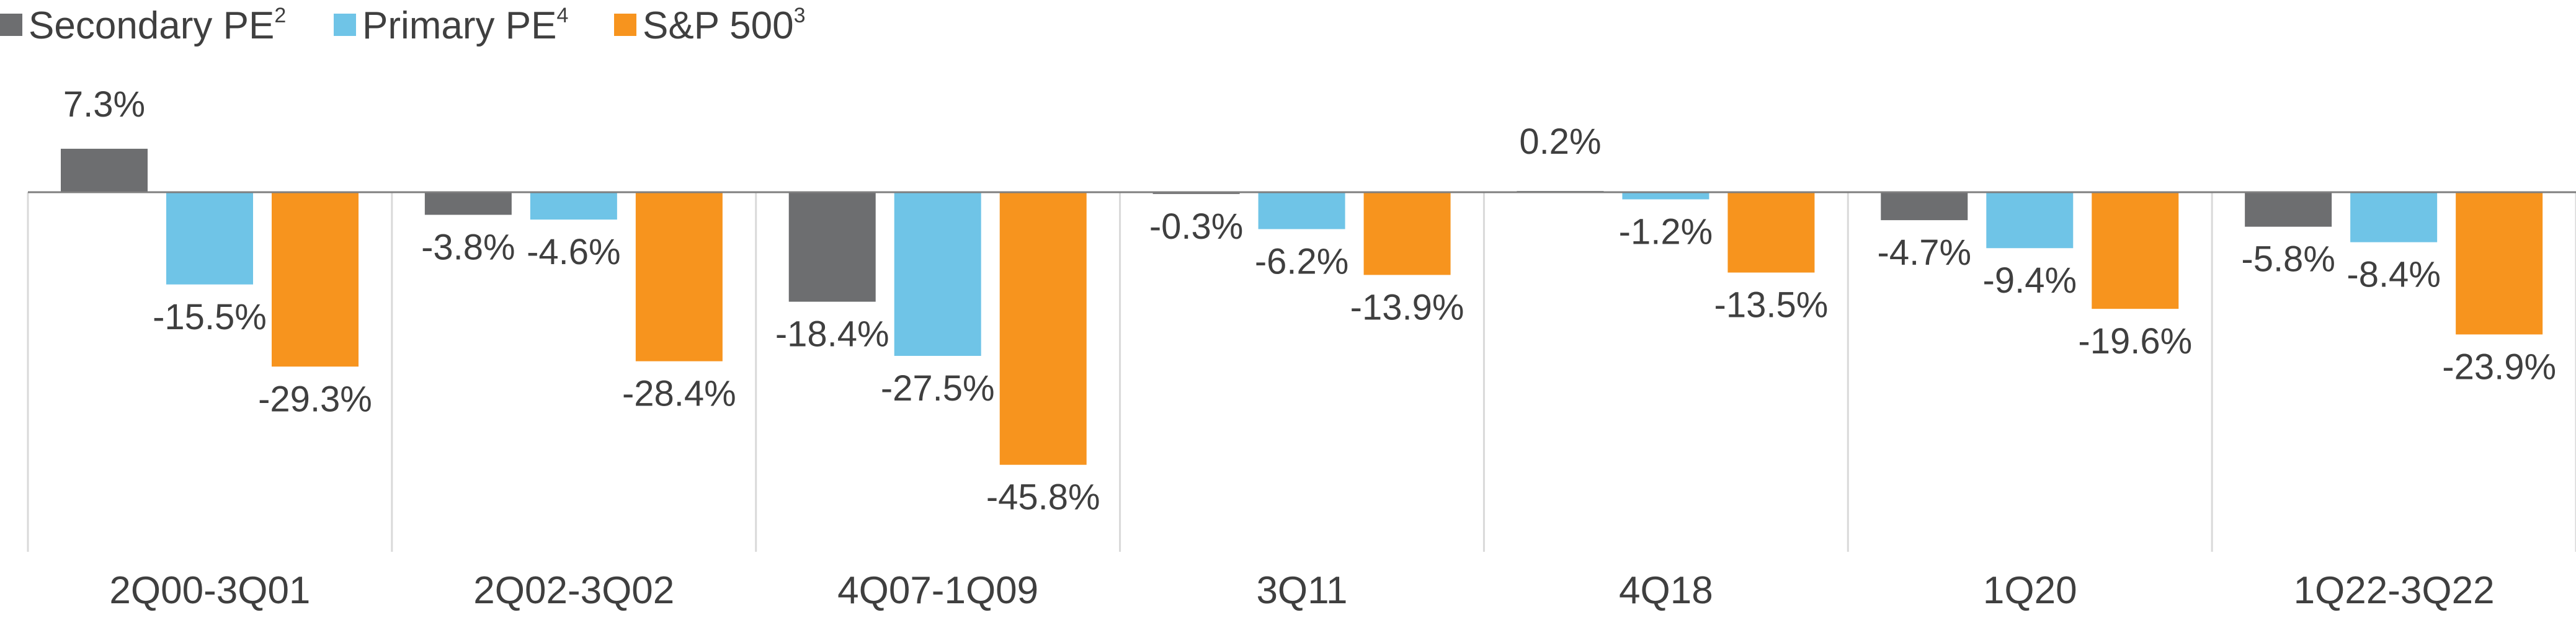 Image resolution: width=2576 pixels, height=620 pixels. I want to click on value-label-series1-cat4: -0.3%, so click(1197, 226).